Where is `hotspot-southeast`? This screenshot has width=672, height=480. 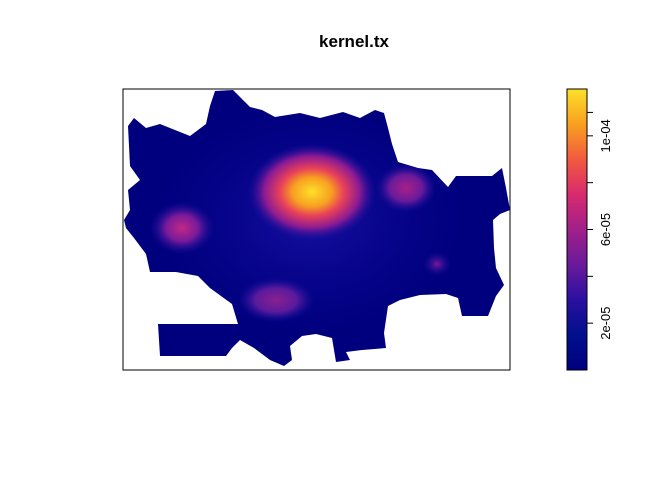 hotspot-southeast is located at coordinates (437, 264).